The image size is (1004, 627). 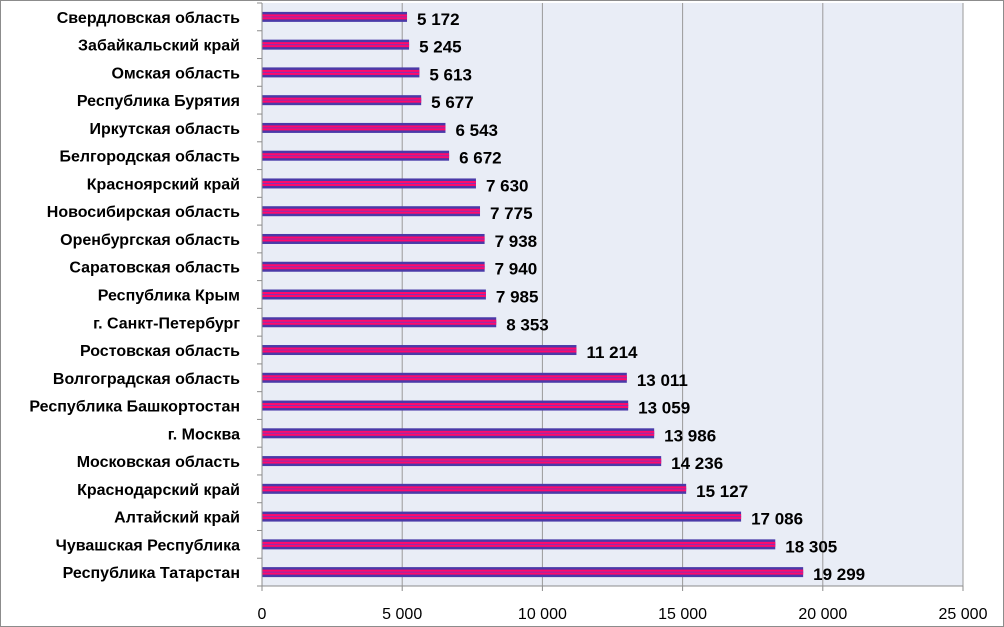 What do you see at coordinates (476, 130) in the screenshot?
I see `data-label: 6 543` at bounding box center [476, 130].